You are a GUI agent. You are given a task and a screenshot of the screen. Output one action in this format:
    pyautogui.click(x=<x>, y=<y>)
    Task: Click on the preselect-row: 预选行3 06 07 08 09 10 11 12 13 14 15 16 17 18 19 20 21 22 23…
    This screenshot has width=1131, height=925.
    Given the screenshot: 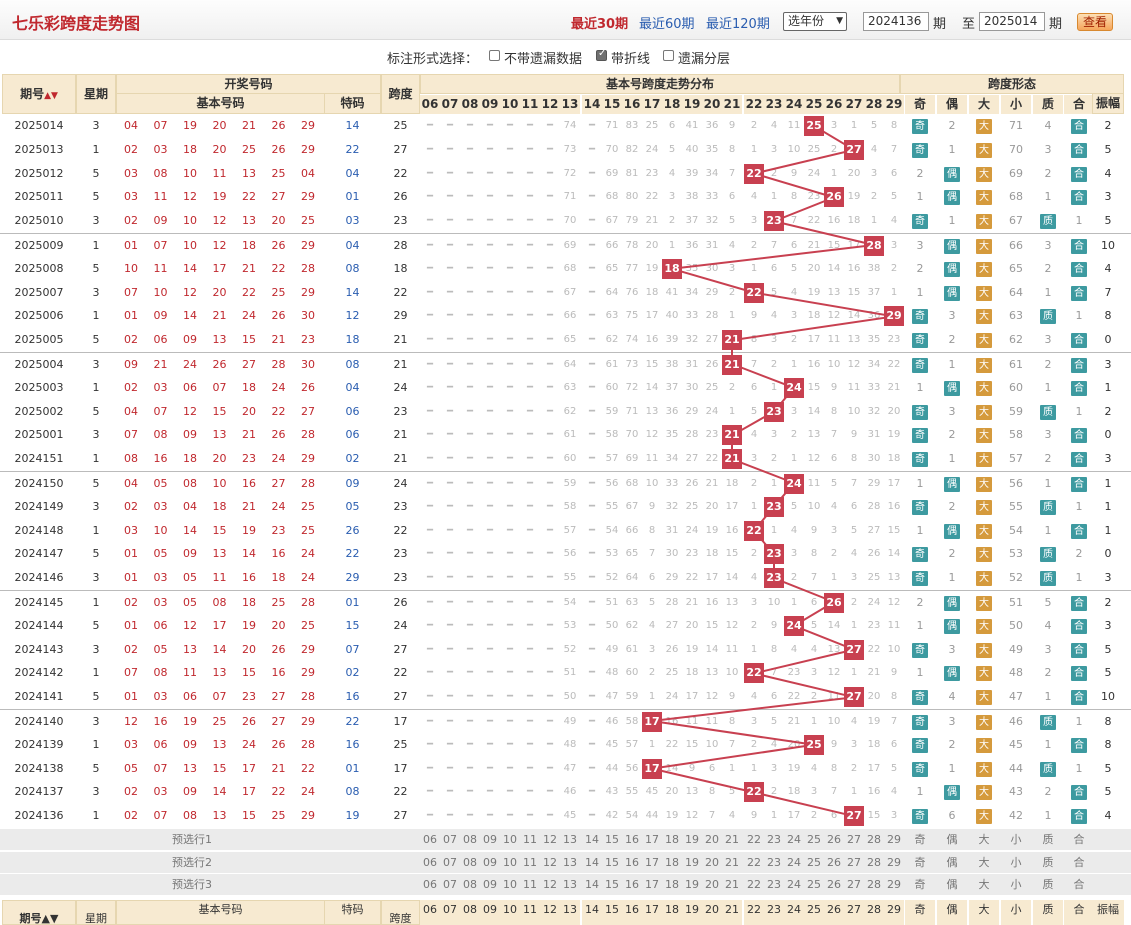 What is the action you would take?
    pyautogui.click(x=565, y=884)
    